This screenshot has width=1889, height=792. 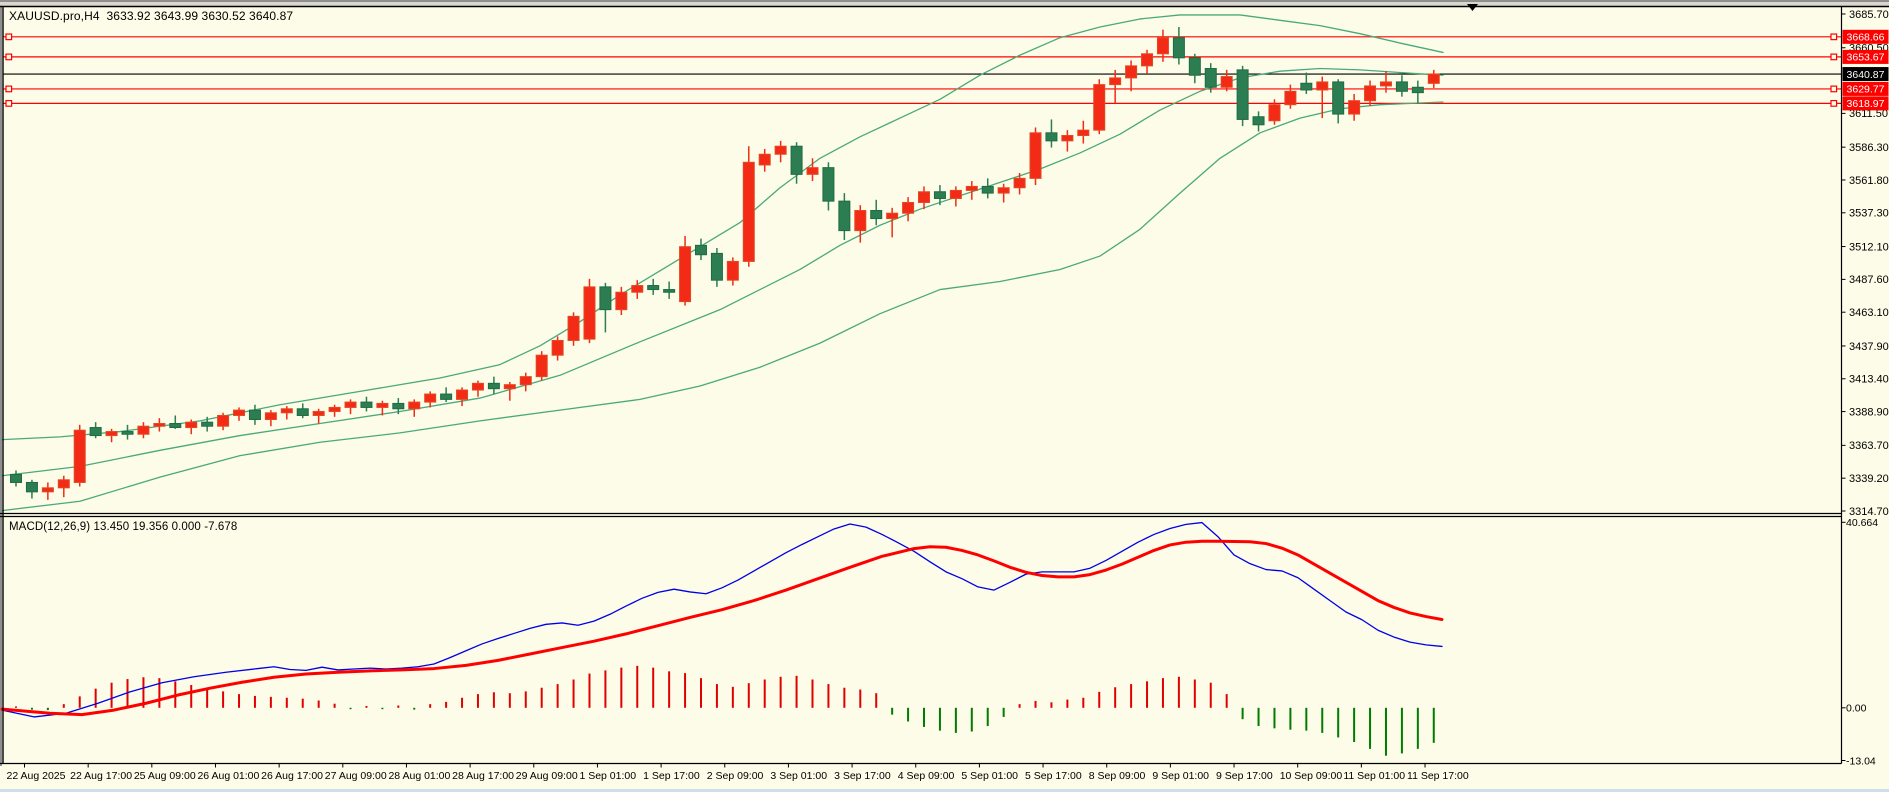 What do you see at coordinates (1438, 776) in the screenshot?
I see `time-axis-label: 11 Sep 17:00` at bounding box center [1438, 776].